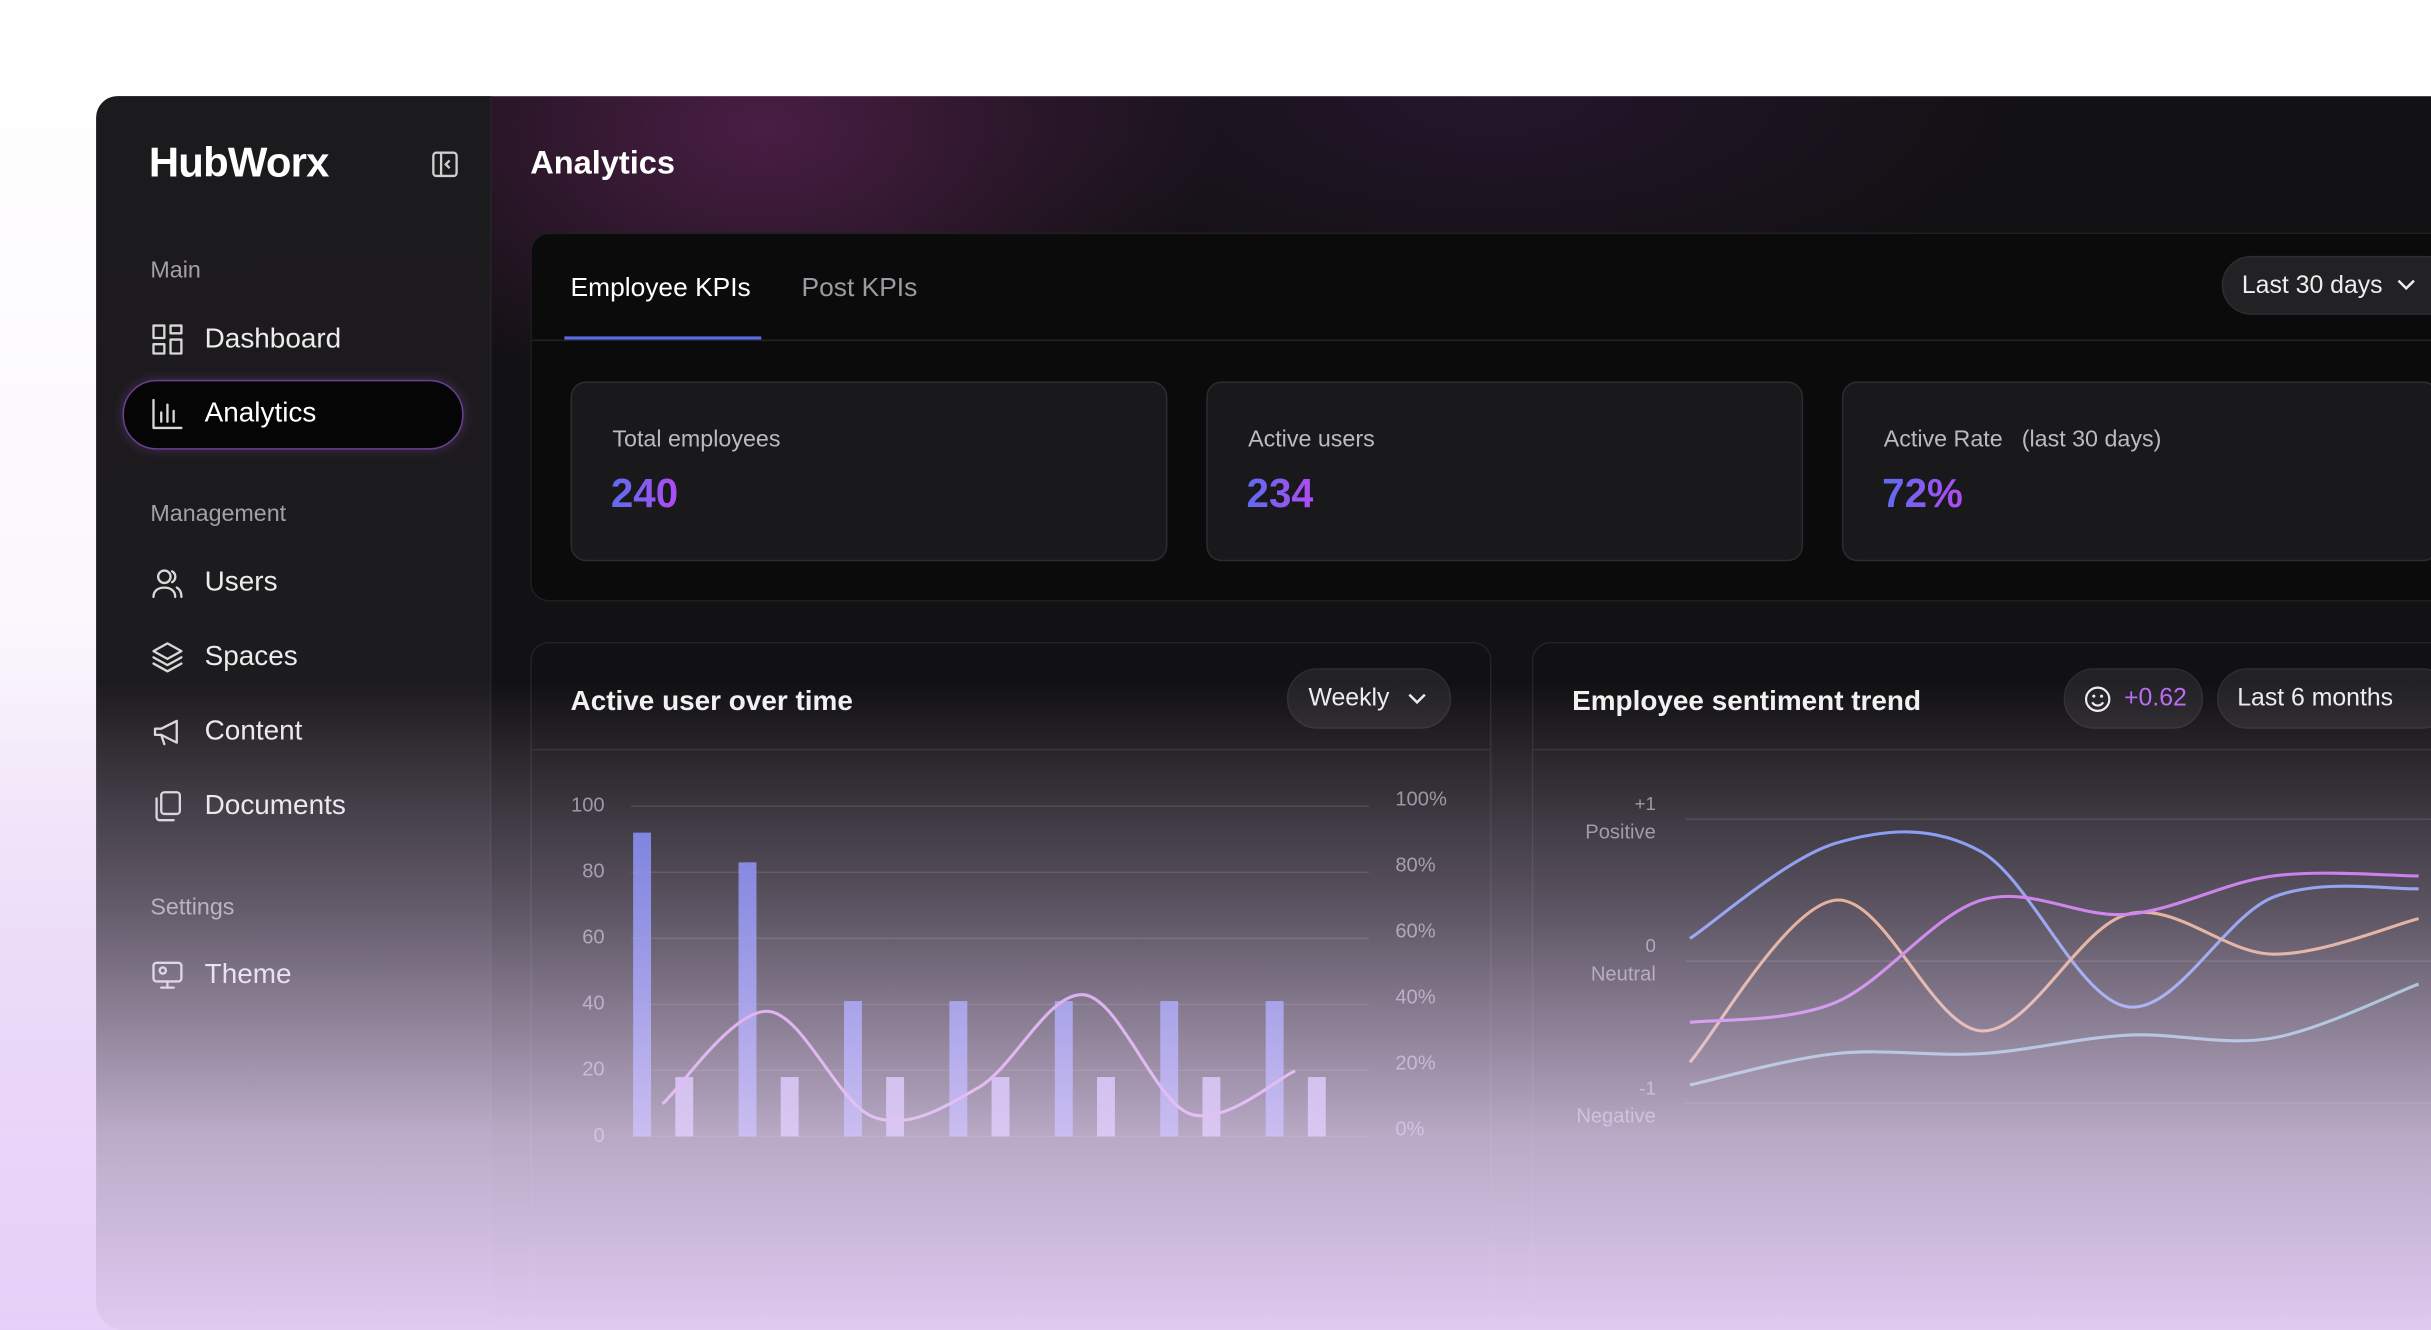 This screenshot has height=1330, width=2431. What do you see at coordinates (251, 656) in the screenshot?
I see `nav-item: Spaces` at bounding box center [251, 656].